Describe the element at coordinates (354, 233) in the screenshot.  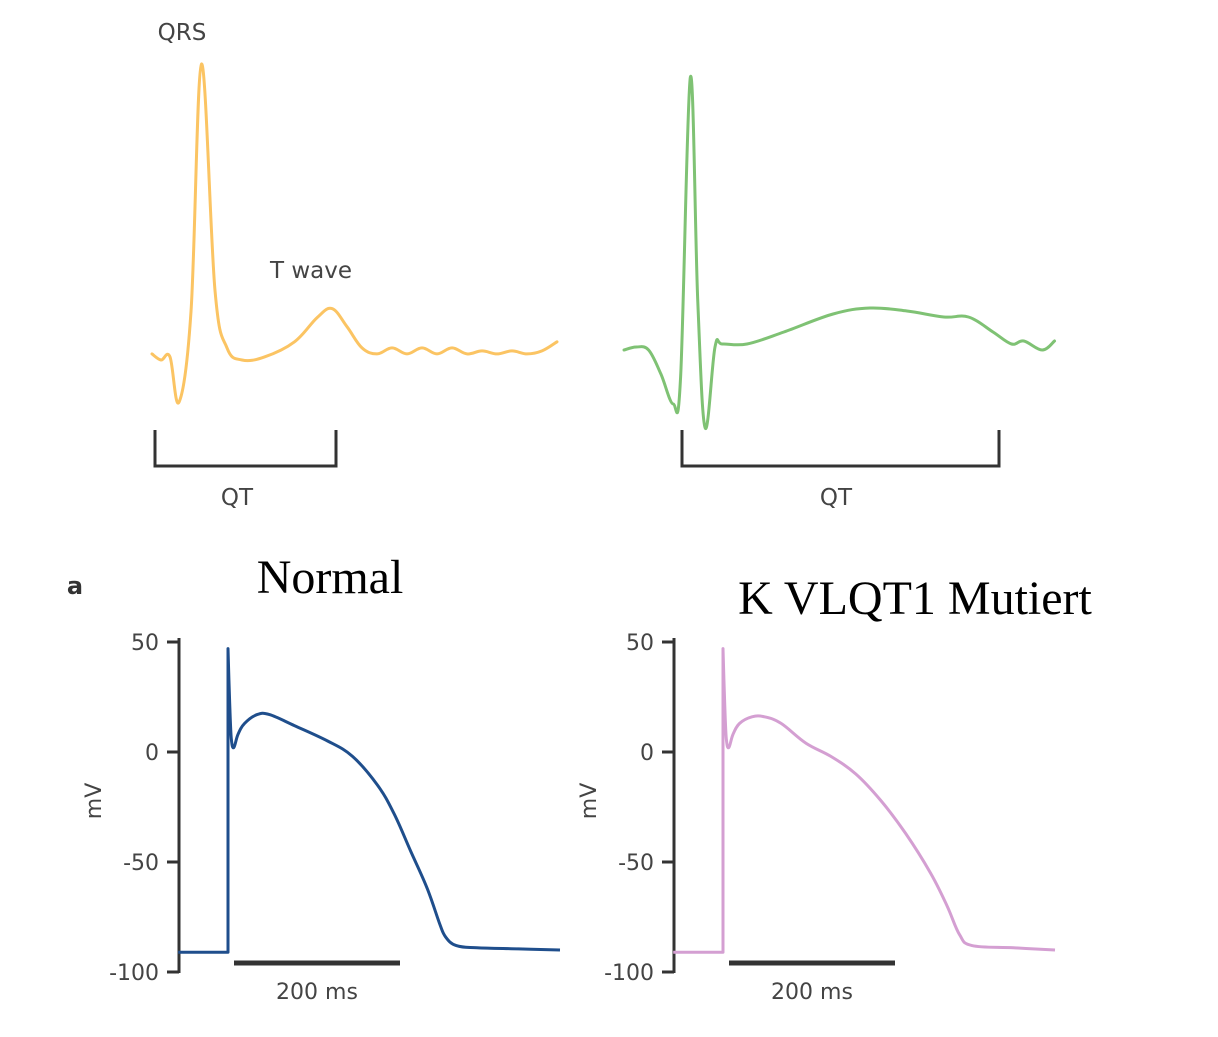
I see `ecg-normal-trace` at that location.